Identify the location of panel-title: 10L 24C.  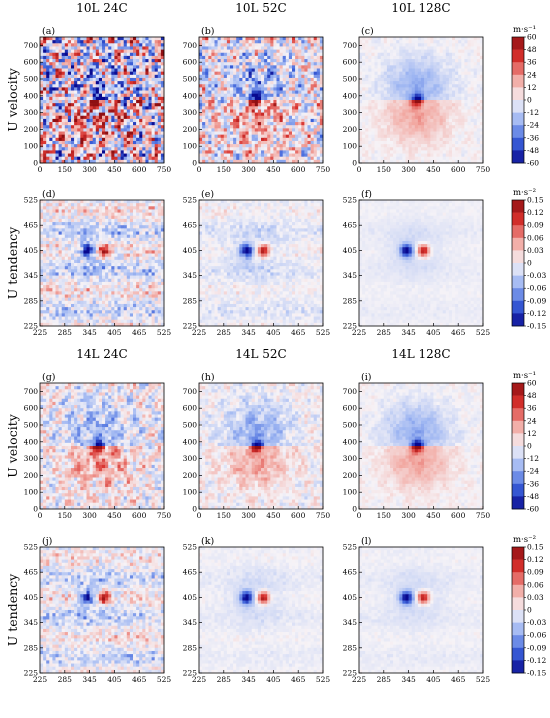
(102, 8).